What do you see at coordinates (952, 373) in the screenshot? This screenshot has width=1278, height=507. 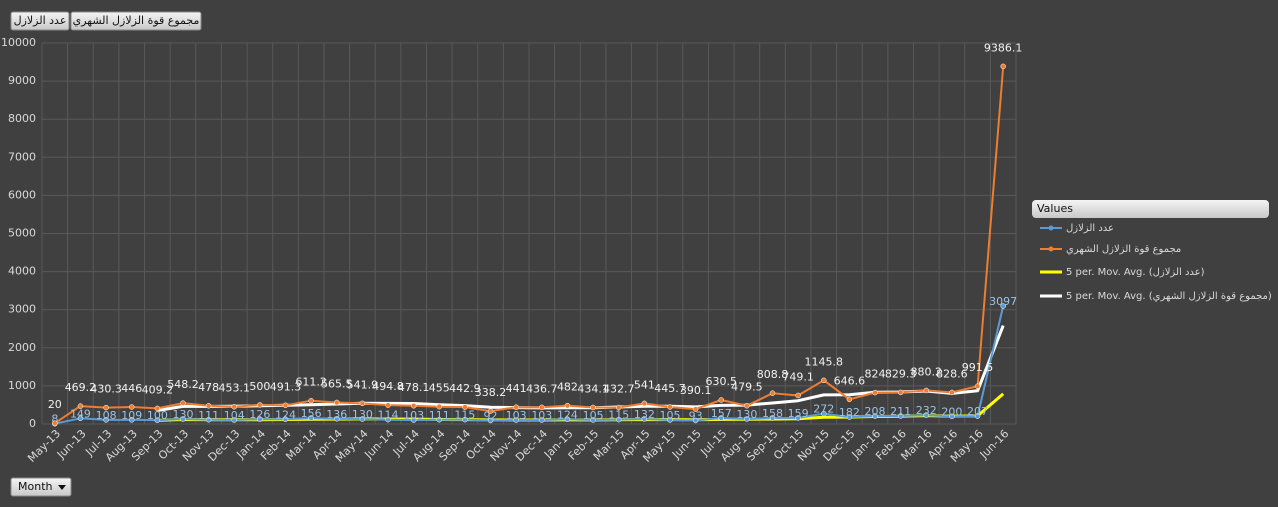 I see `data-label: 828.6` at bounding box center [952, 373].